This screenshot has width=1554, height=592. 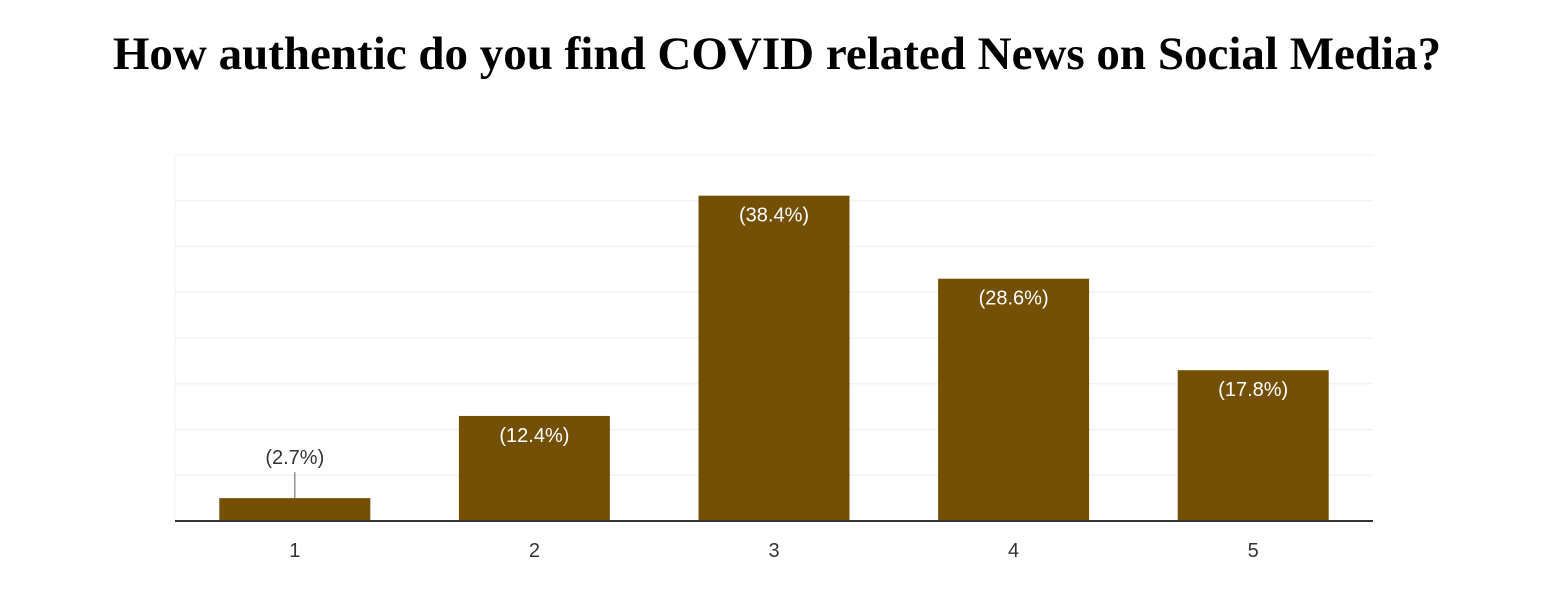 What do you see at coordinates (294, 551) in the screenshot?
I see `x-tick-label-1: 1` at bounding box center [294, 551].